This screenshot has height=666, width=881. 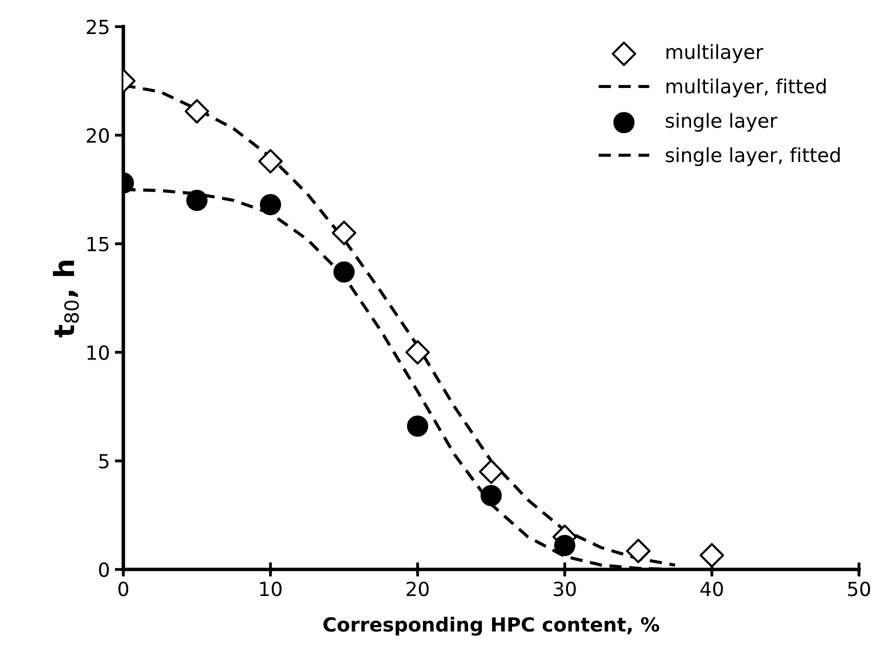 What do you see at coordinates (565, 589) in the screenshot?
I see `x-tick-label: 30` at bounding box center [565, 589].